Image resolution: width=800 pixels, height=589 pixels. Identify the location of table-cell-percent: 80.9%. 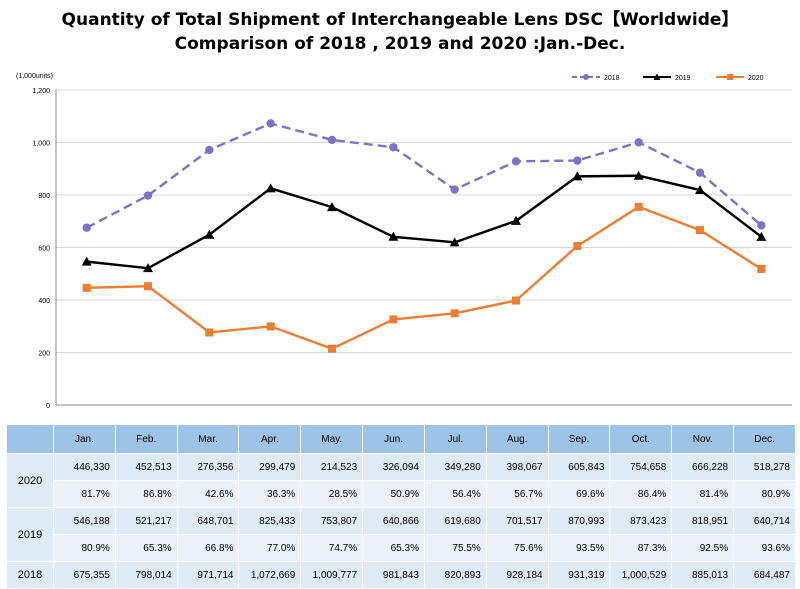
(764, 494).